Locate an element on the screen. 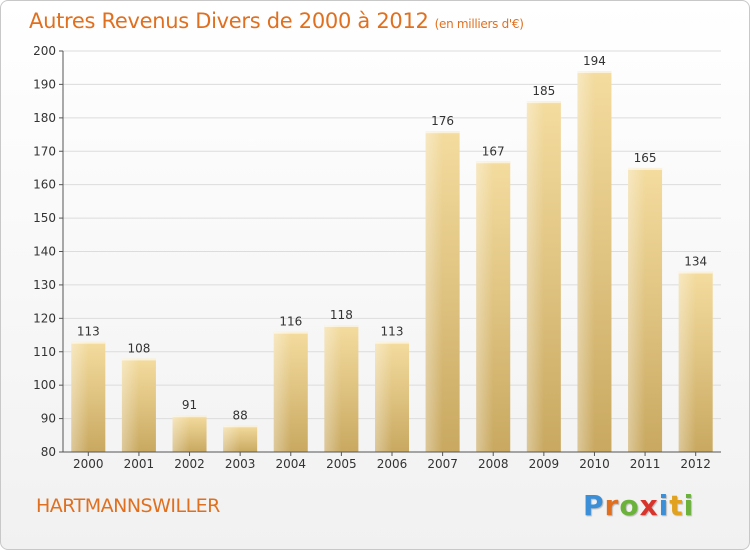  x-tick-label: 2002 is located at coordinates (189, 464).